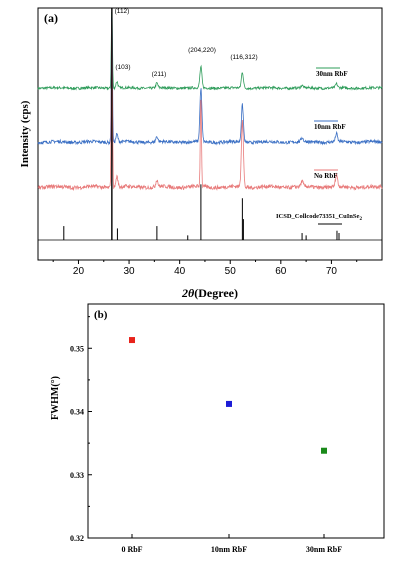  Describe the element at coordinates (243, 57) in the screenshot. I see `peak-label-116-312: (116,312)` at that location.